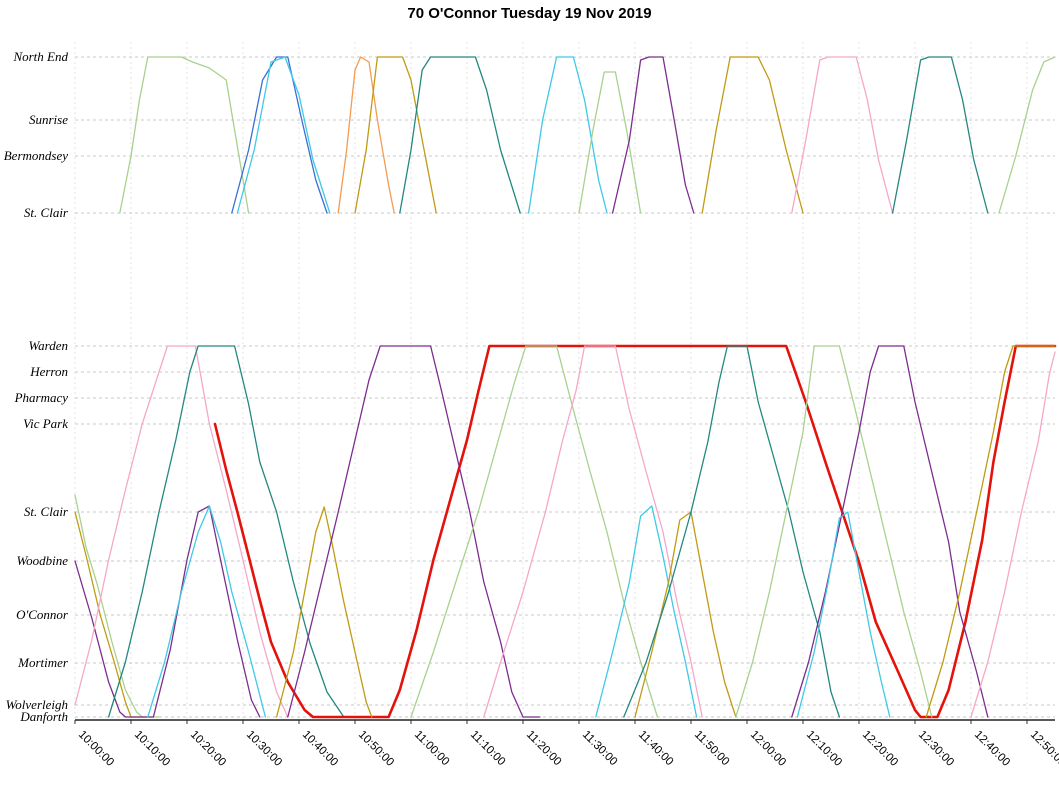 The width and height of the screenshot is (1059, 791). Describe the element at coordinates (376, 749) in the screenshot. I see `x-tick-label: 10:50:00` at that location.